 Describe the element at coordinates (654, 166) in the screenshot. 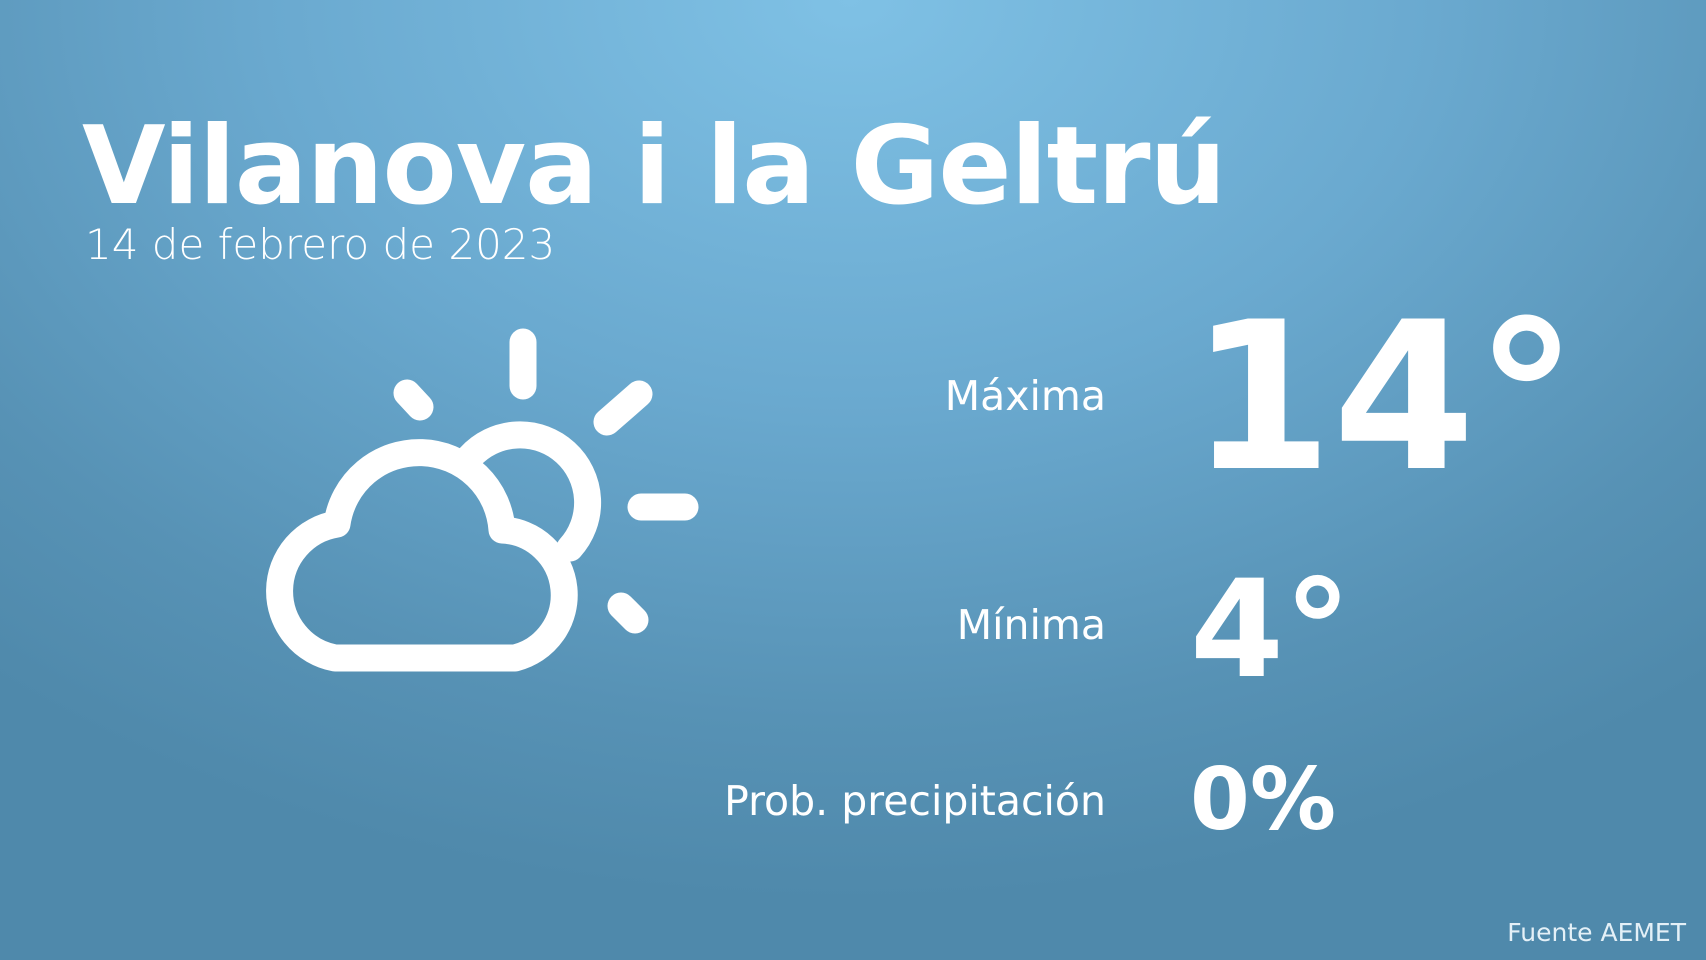

I see `city-title: Vilanova i la Geltrú` at that location.